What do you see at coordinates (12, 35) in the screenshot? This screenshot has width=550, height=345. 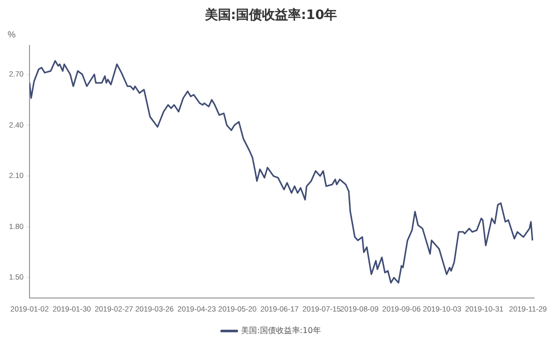 I see `y-axis-title: %` at bounding box center [12, 35].